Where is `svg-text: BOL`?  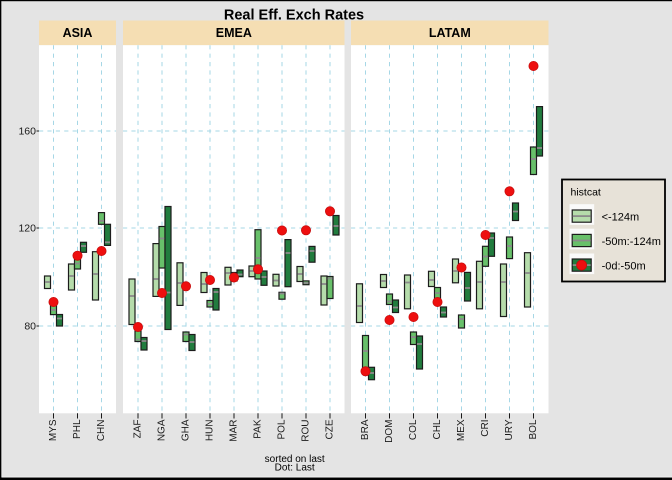
svg-text: BOL is located at coordinates (533, 429).